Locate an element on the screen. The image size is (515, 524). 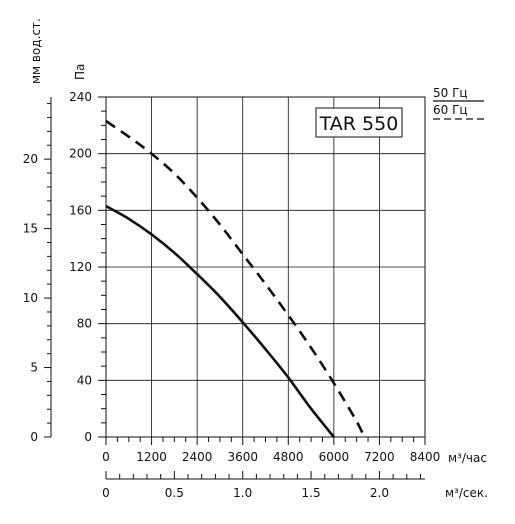
x-tick-label: 2400 is located at coordinates (197, 457).